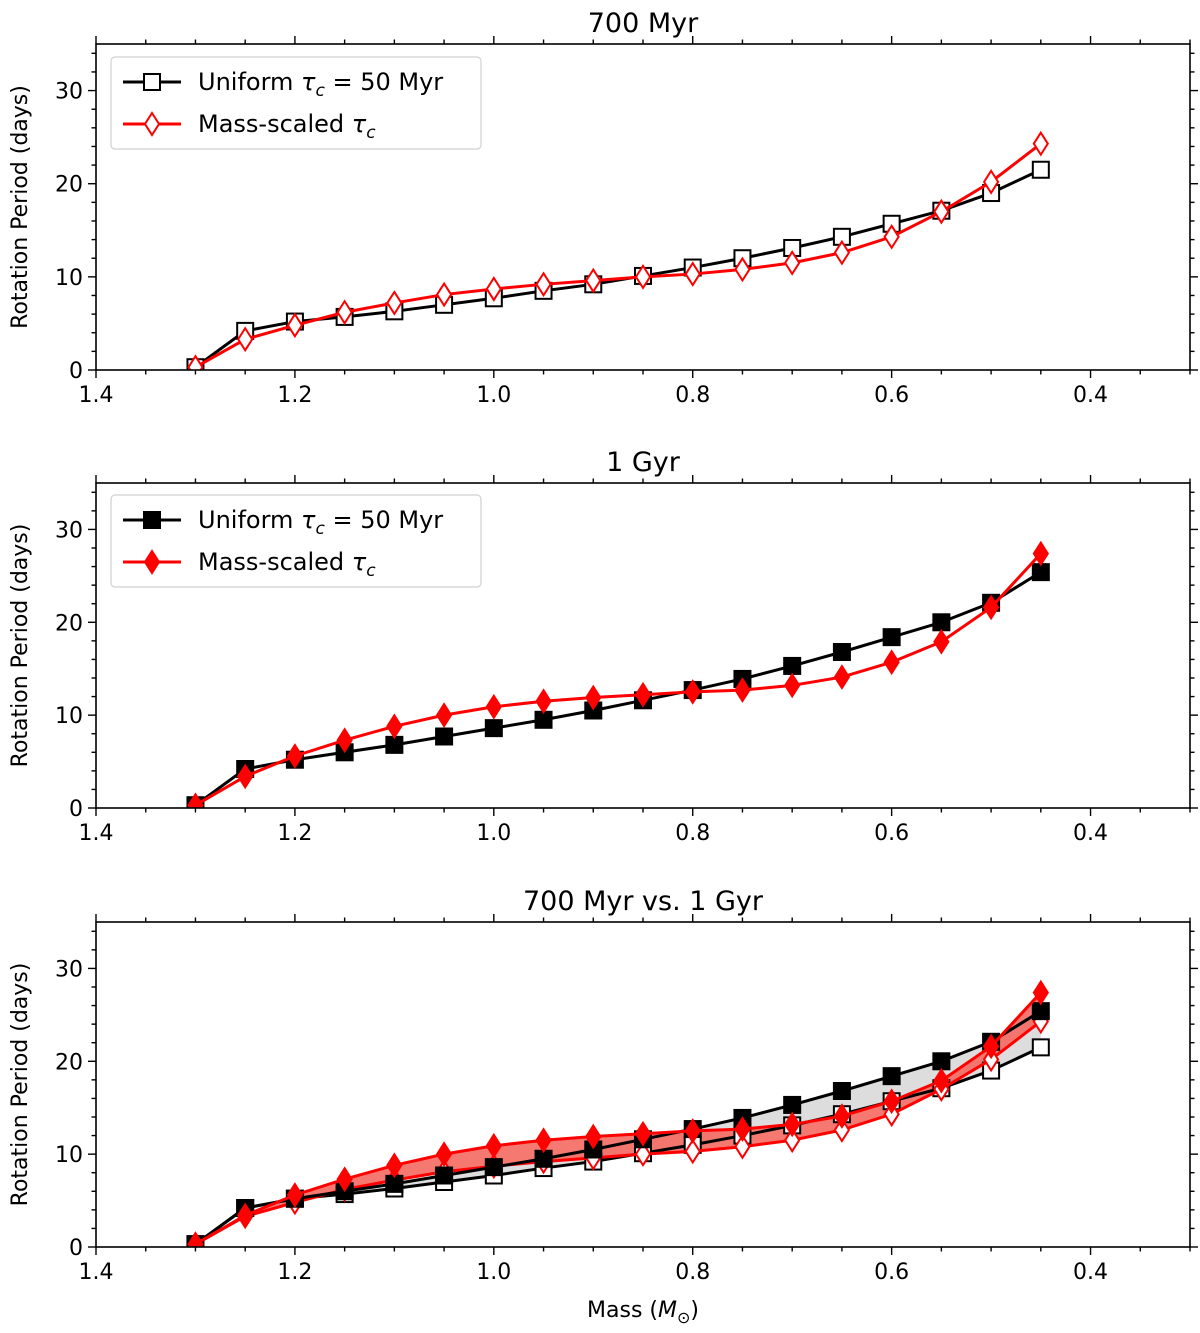 The image size is (1200, 1333). Describe the element at coordinates (643, 1312) in the screenshot. I see `x-axis-label: Mass (M⊙)` at that location.